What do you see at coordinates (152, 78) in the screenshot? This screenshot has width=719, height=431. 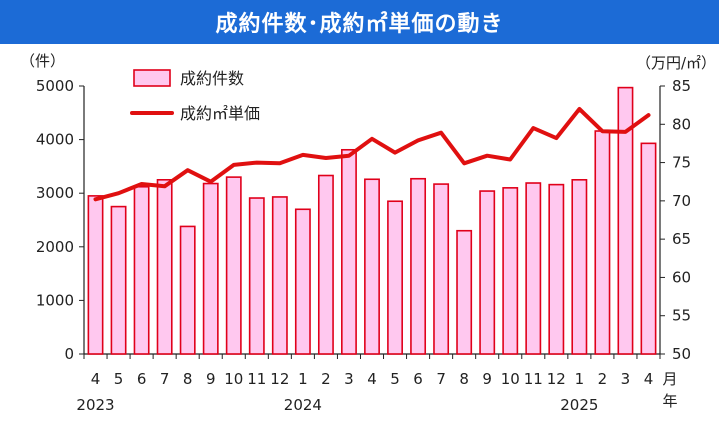 I see `legend-bar-swatch` at bounding box center [152, 78].